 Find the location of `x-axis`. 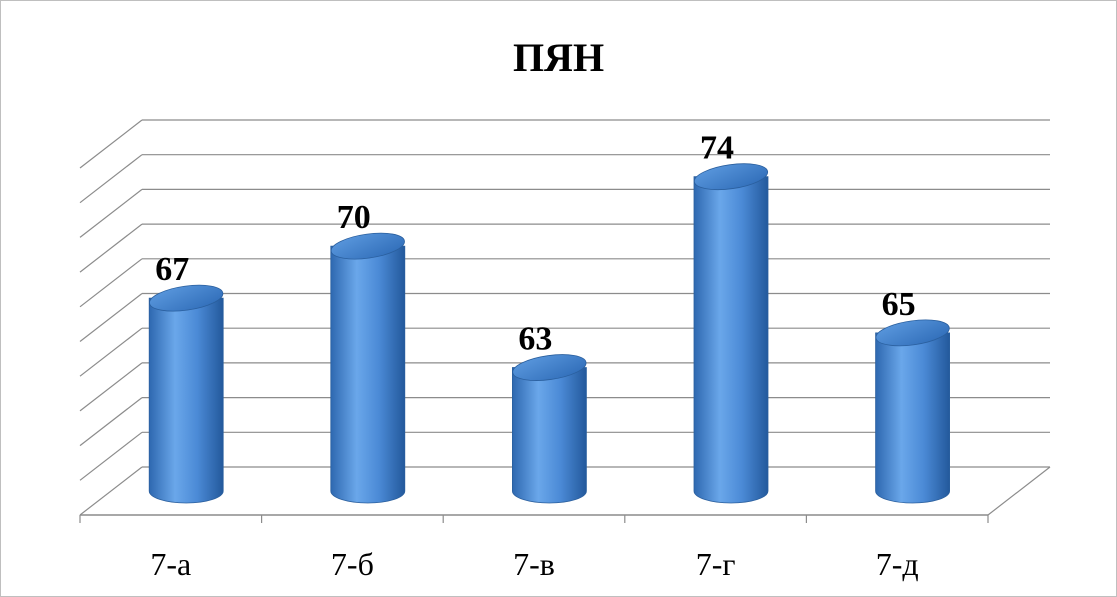

x-axis is located at coordinates (565, 494).